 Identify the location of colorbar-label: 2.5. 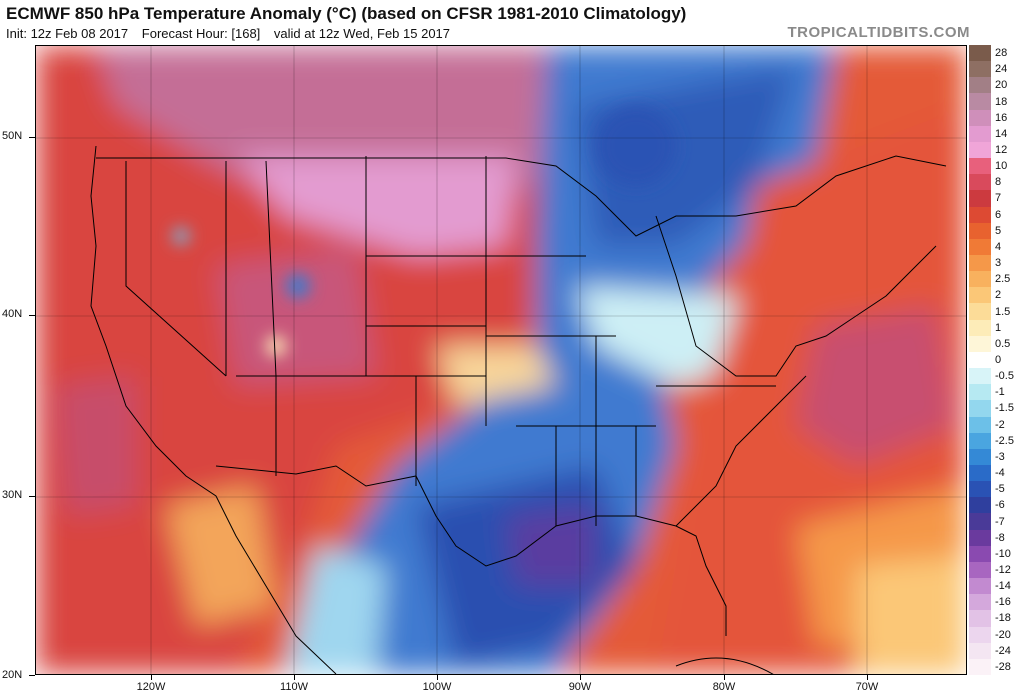
(1003, 279).